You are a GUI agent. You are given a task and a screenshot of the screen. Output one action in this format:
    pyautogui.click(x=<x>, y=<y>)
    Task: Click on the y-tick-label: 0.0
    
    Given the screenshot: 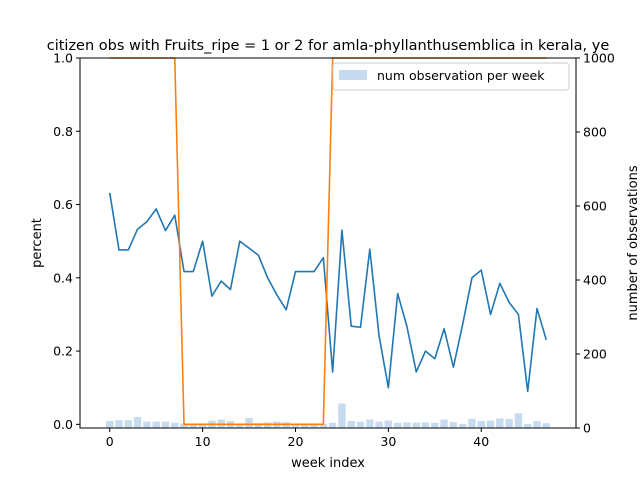 What is the action you would take?
    pyautogui.click(x=63, y=424)
    